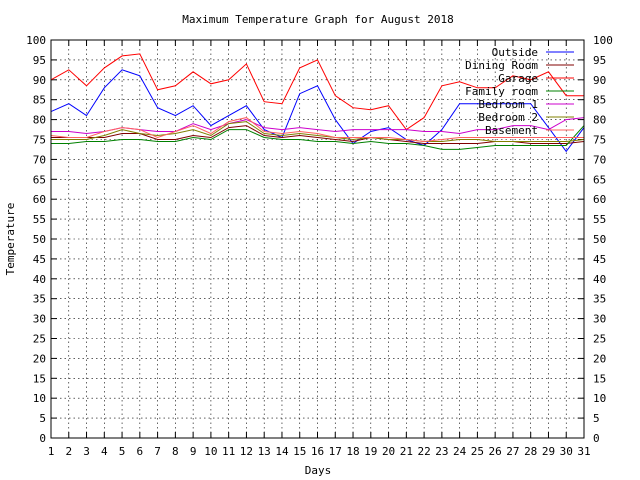 The height and width of the screenshot is (480, 640). What do you see at coordinates (39, 339) in the screenshot?
I see `y-tick-label-left: 25` at bounding box center [39, 339].